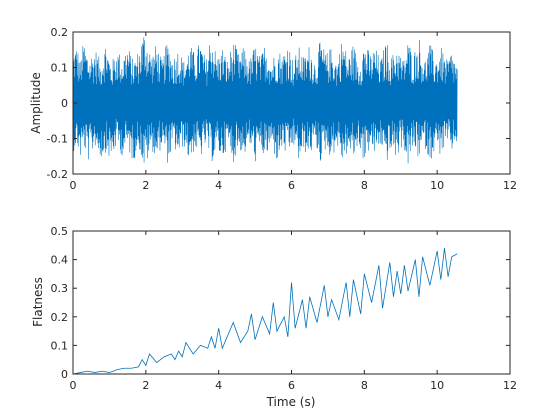 The height and width of the screenshot is (420, 560). I want to click on y-tick-label: 0.5, so click(60, 231).